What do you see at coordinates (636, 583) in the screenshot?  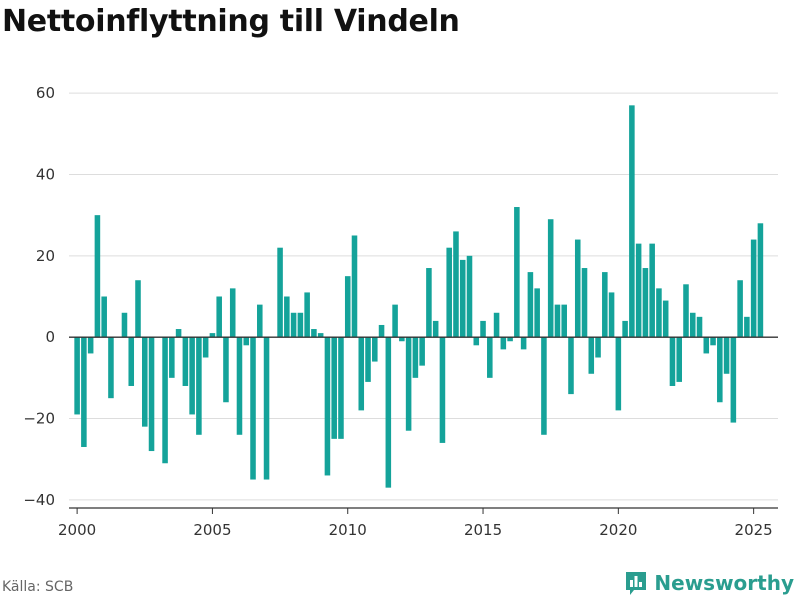 I see `bar-chart-icon` at bounding box center [636, 583].